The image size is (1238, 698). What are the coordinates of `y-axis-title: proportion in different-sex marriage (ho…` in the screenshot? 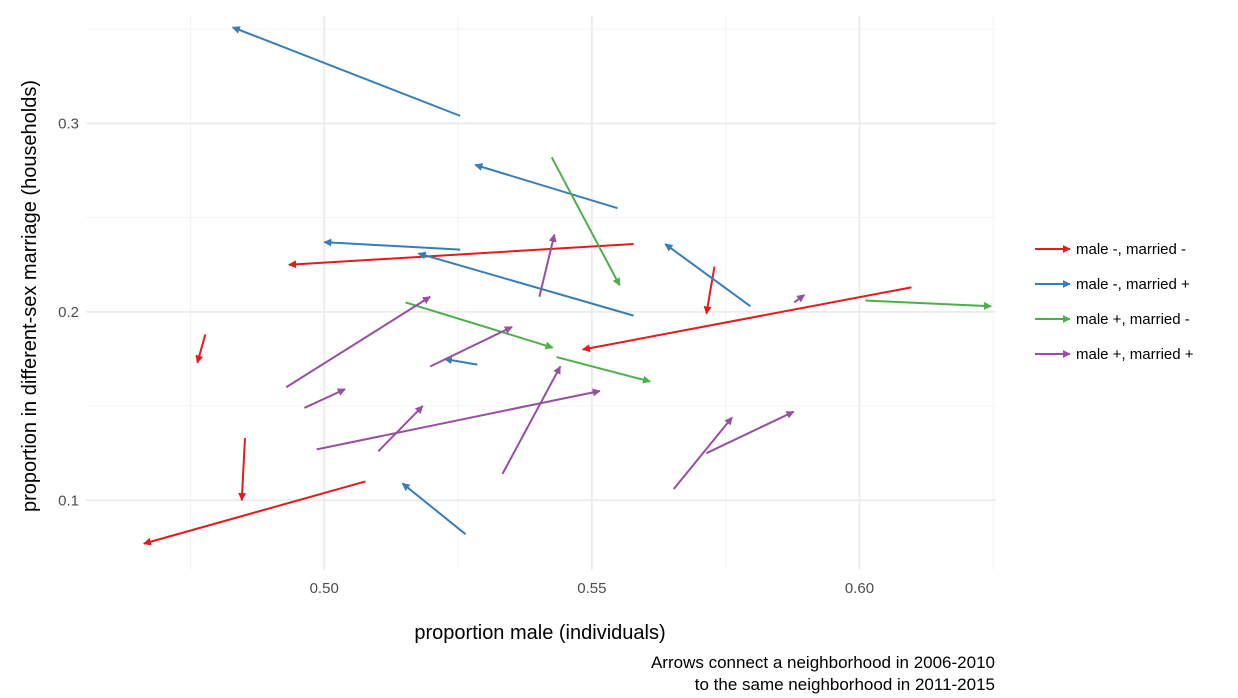 It's located at (30, 296).